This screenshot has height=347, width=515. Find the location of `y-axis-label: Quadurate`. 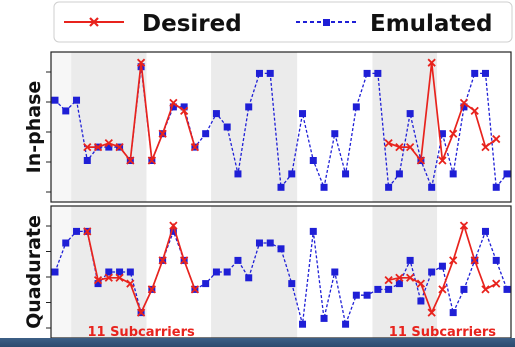

y-axis-label: Quadurate is located at coordinates (34, 272).